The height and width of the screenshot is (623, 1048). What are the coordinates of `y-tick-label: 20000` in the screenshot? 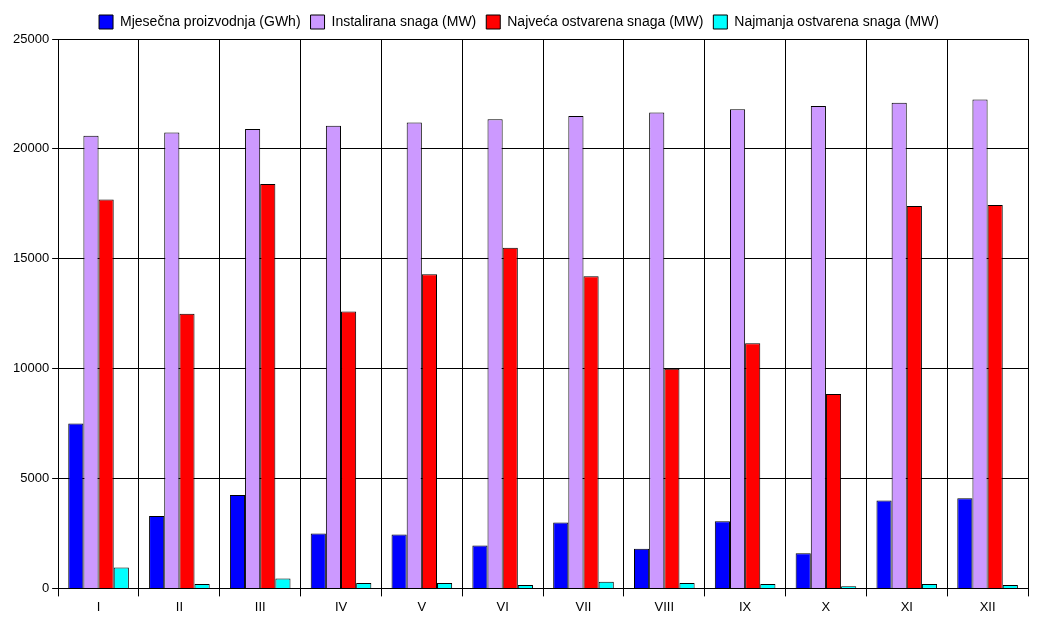 It's located at (31, 148).